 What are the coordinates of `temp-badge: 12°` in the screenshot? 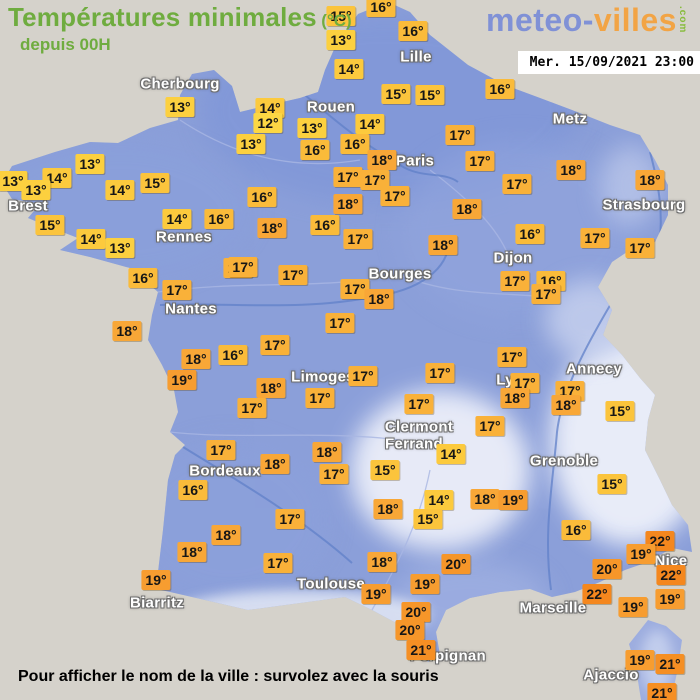 It's located at (268, 123).